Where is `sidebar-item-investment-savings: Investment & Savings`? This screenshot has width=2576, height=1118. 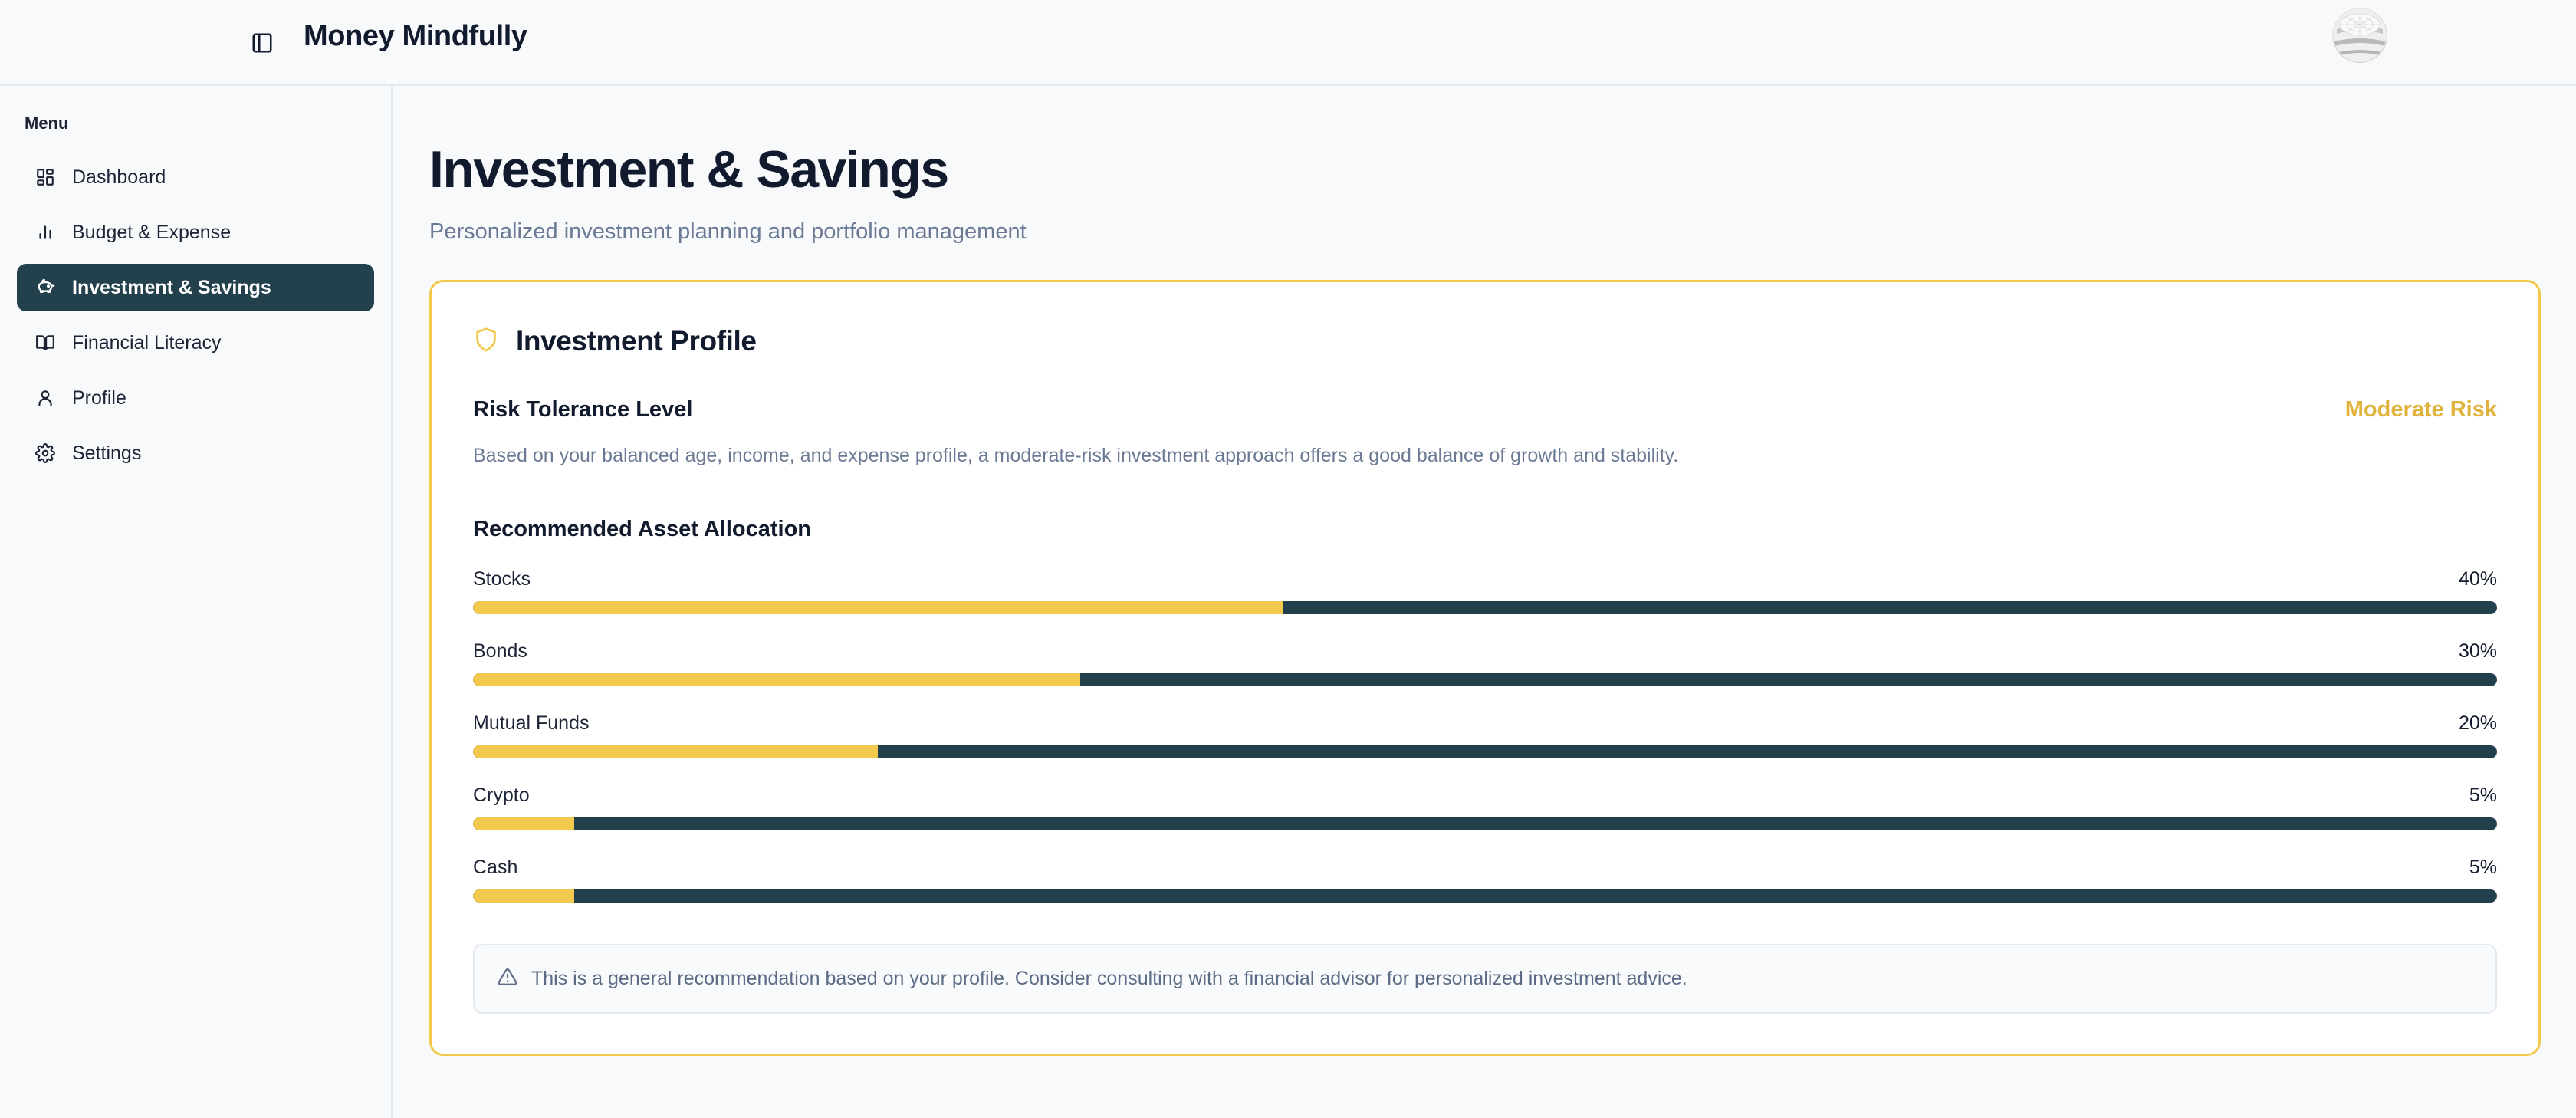
sidebar-item-investment-savings: Investment & Savings is located at coordinates (195, 287).